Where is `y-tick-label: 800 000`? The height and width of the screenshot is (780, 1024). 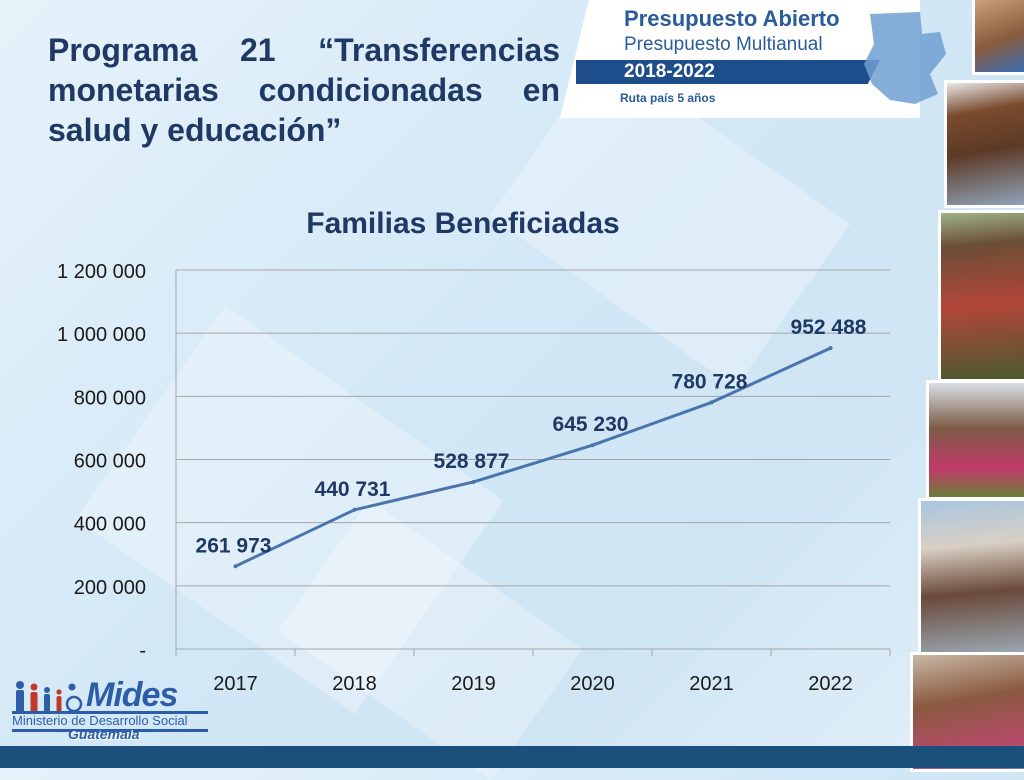
y-tick-label: 800 000 is located at coordinates (110, 398).